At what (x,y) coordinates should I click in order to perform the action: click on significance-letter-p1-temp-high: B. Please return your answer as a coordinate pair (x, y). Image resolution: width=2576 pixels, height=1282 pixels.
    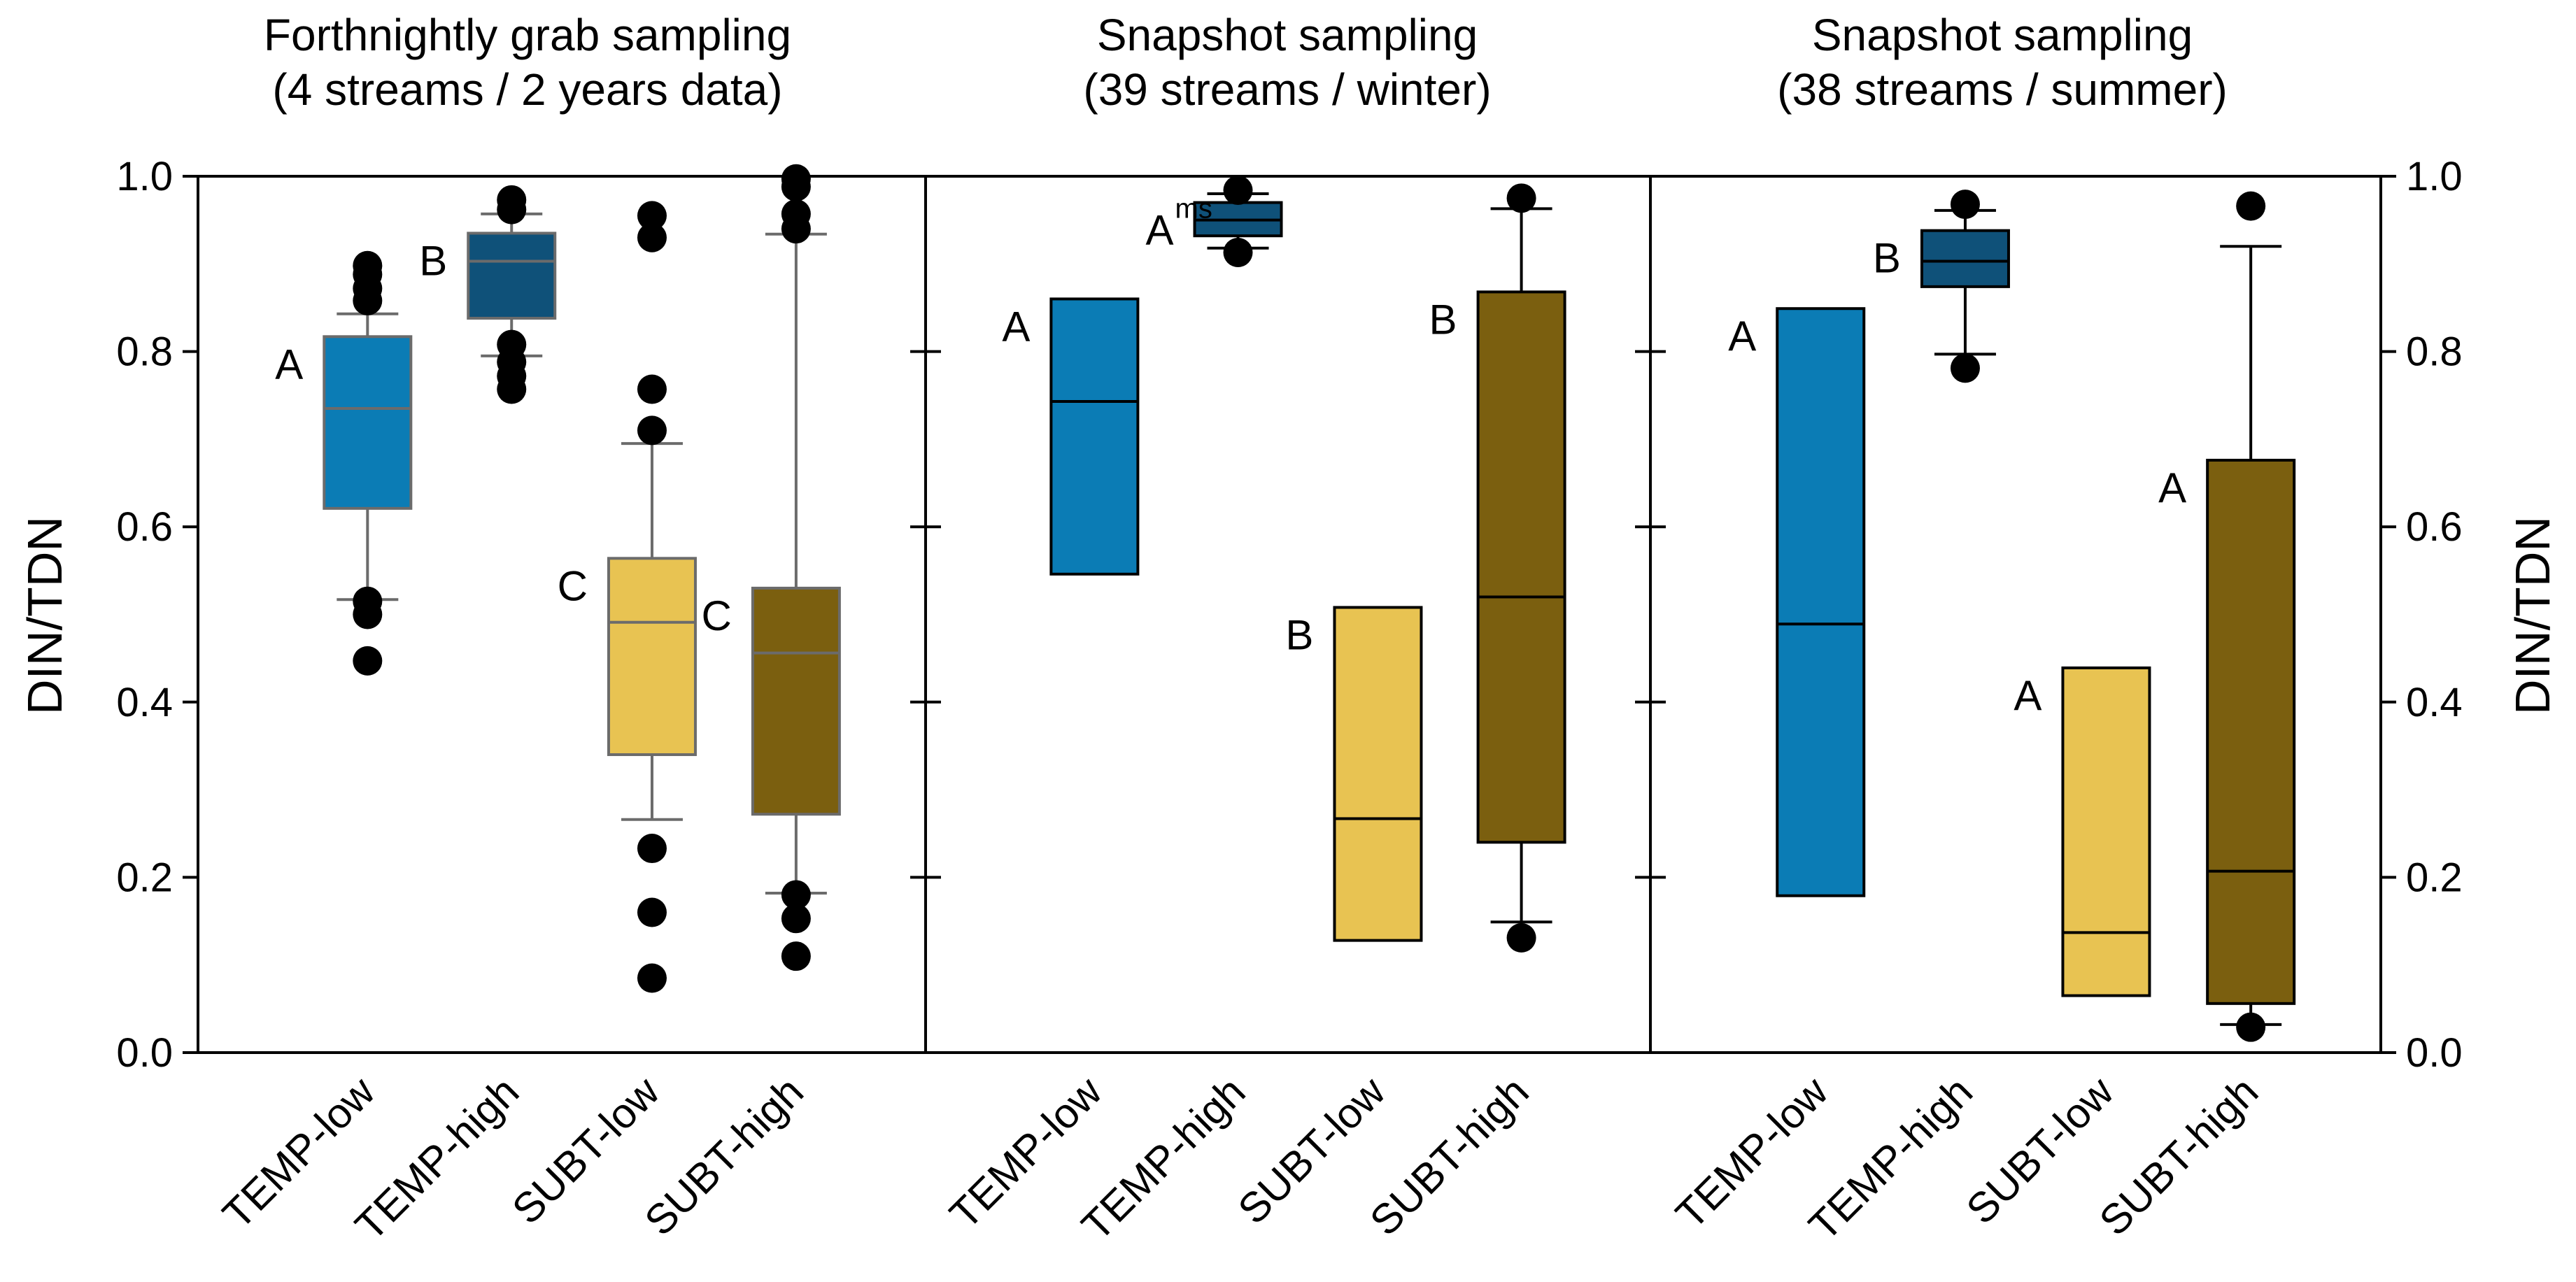
    Looking at the image, I should click on (433, 260).